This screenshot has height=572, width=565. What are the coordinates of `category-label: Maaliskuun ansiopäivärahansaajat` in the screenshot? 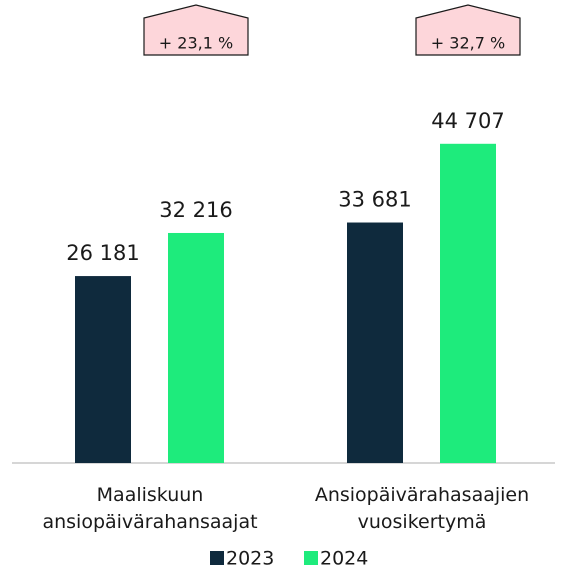 It's located at (150, 508).